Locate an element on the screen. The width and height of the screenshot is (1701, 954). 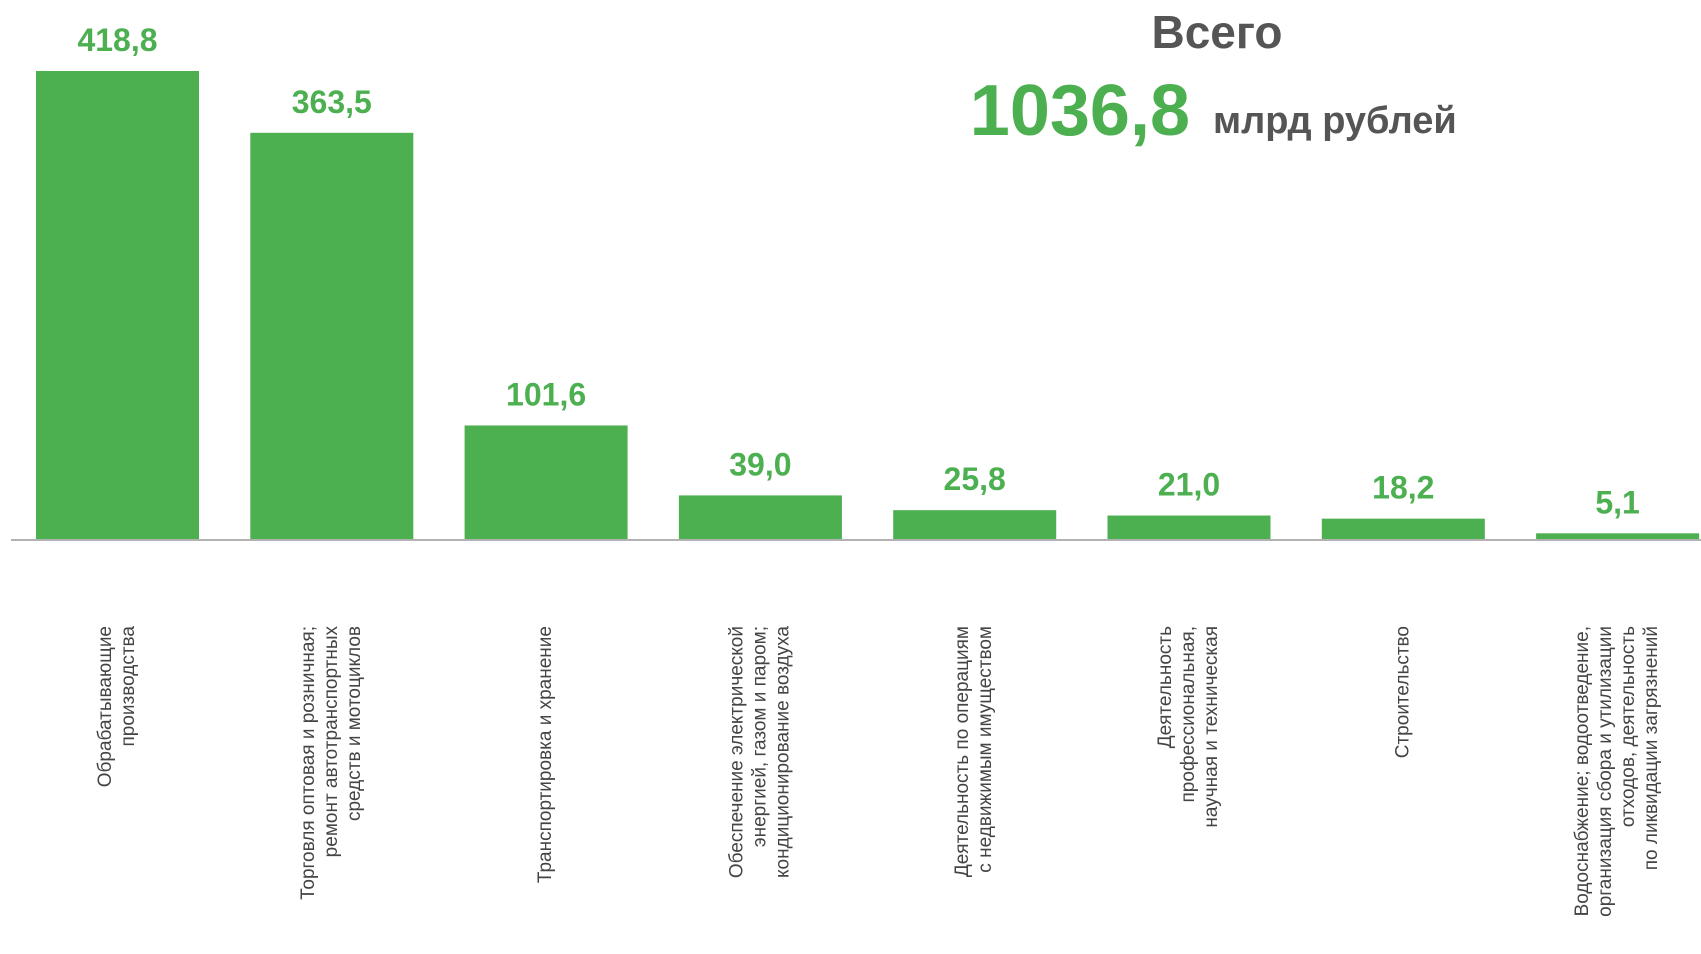
value-label: 5,1 is located at coordinates (1617, 502).